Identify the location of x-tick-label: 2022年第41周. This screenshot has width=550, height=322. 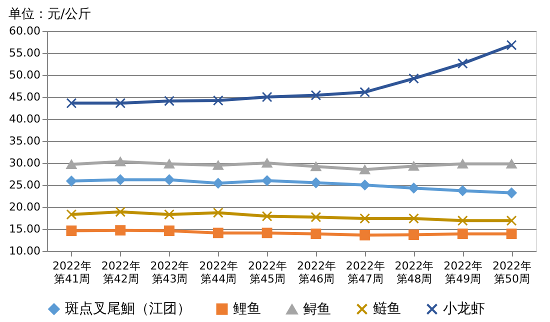
(72, 273).